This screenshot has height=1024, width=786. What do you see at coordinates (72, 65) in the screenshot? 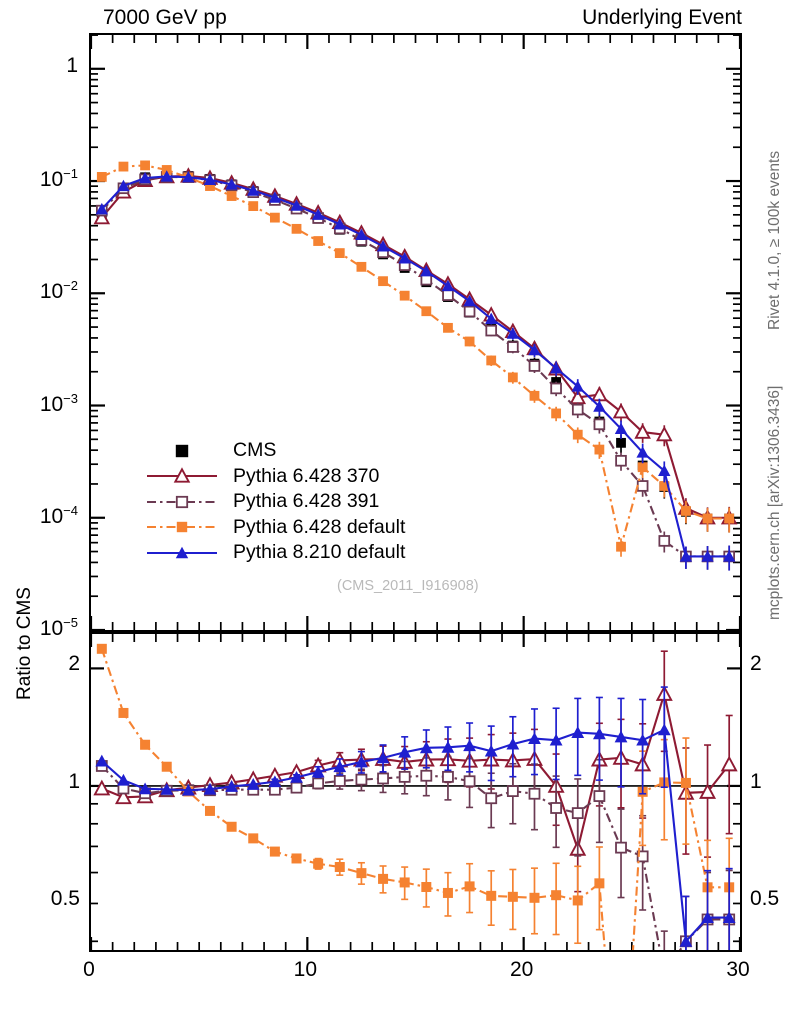
I see `y-tick-label: 1` at bounding box center [72, 65].